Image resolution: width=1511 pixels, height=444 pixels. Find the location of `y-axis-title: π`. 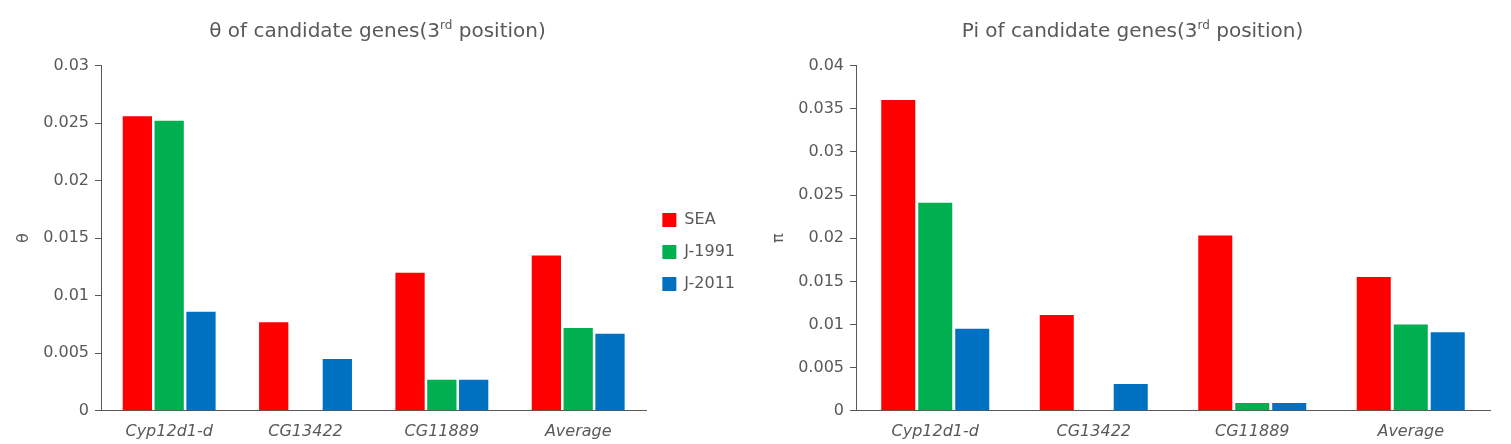

y-axis-title: π is located at coordinates (777, 238).